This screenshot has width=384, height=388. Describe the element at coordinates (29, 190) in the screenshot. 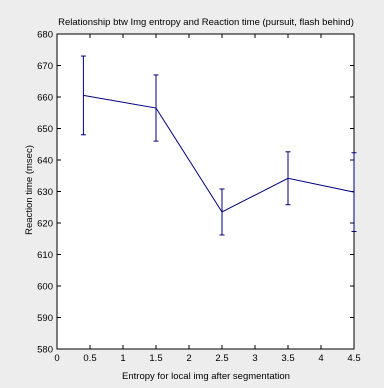

I see `y-axis-label: Reaction time (msec)` at that location.